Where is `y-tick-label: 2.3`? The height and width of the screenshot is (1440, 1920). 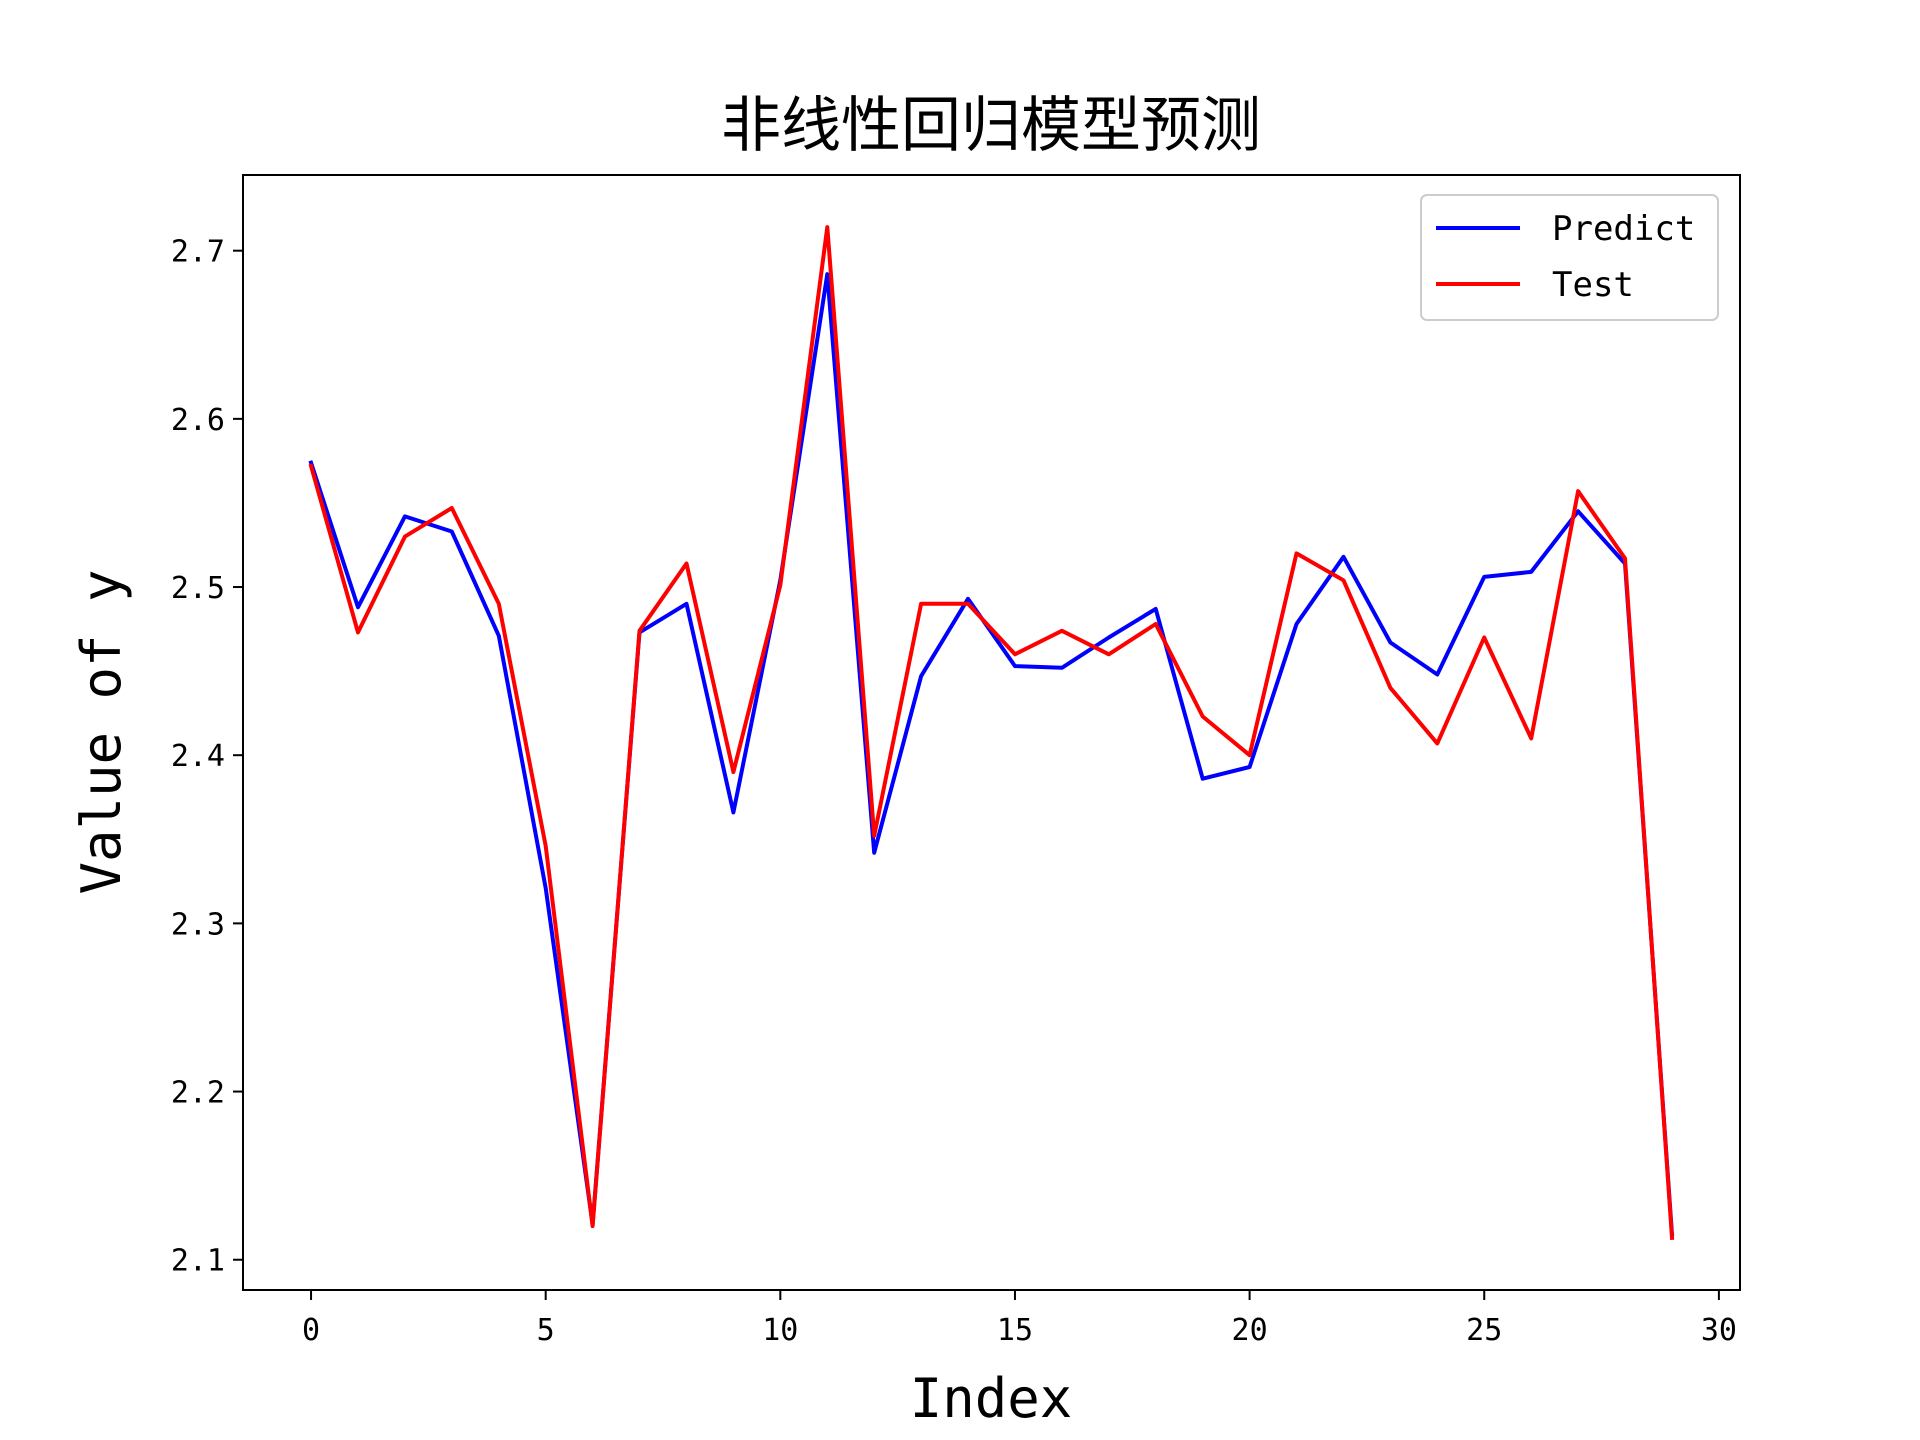 y-tick-label: 2.3 is located at coordinates (198, 924).